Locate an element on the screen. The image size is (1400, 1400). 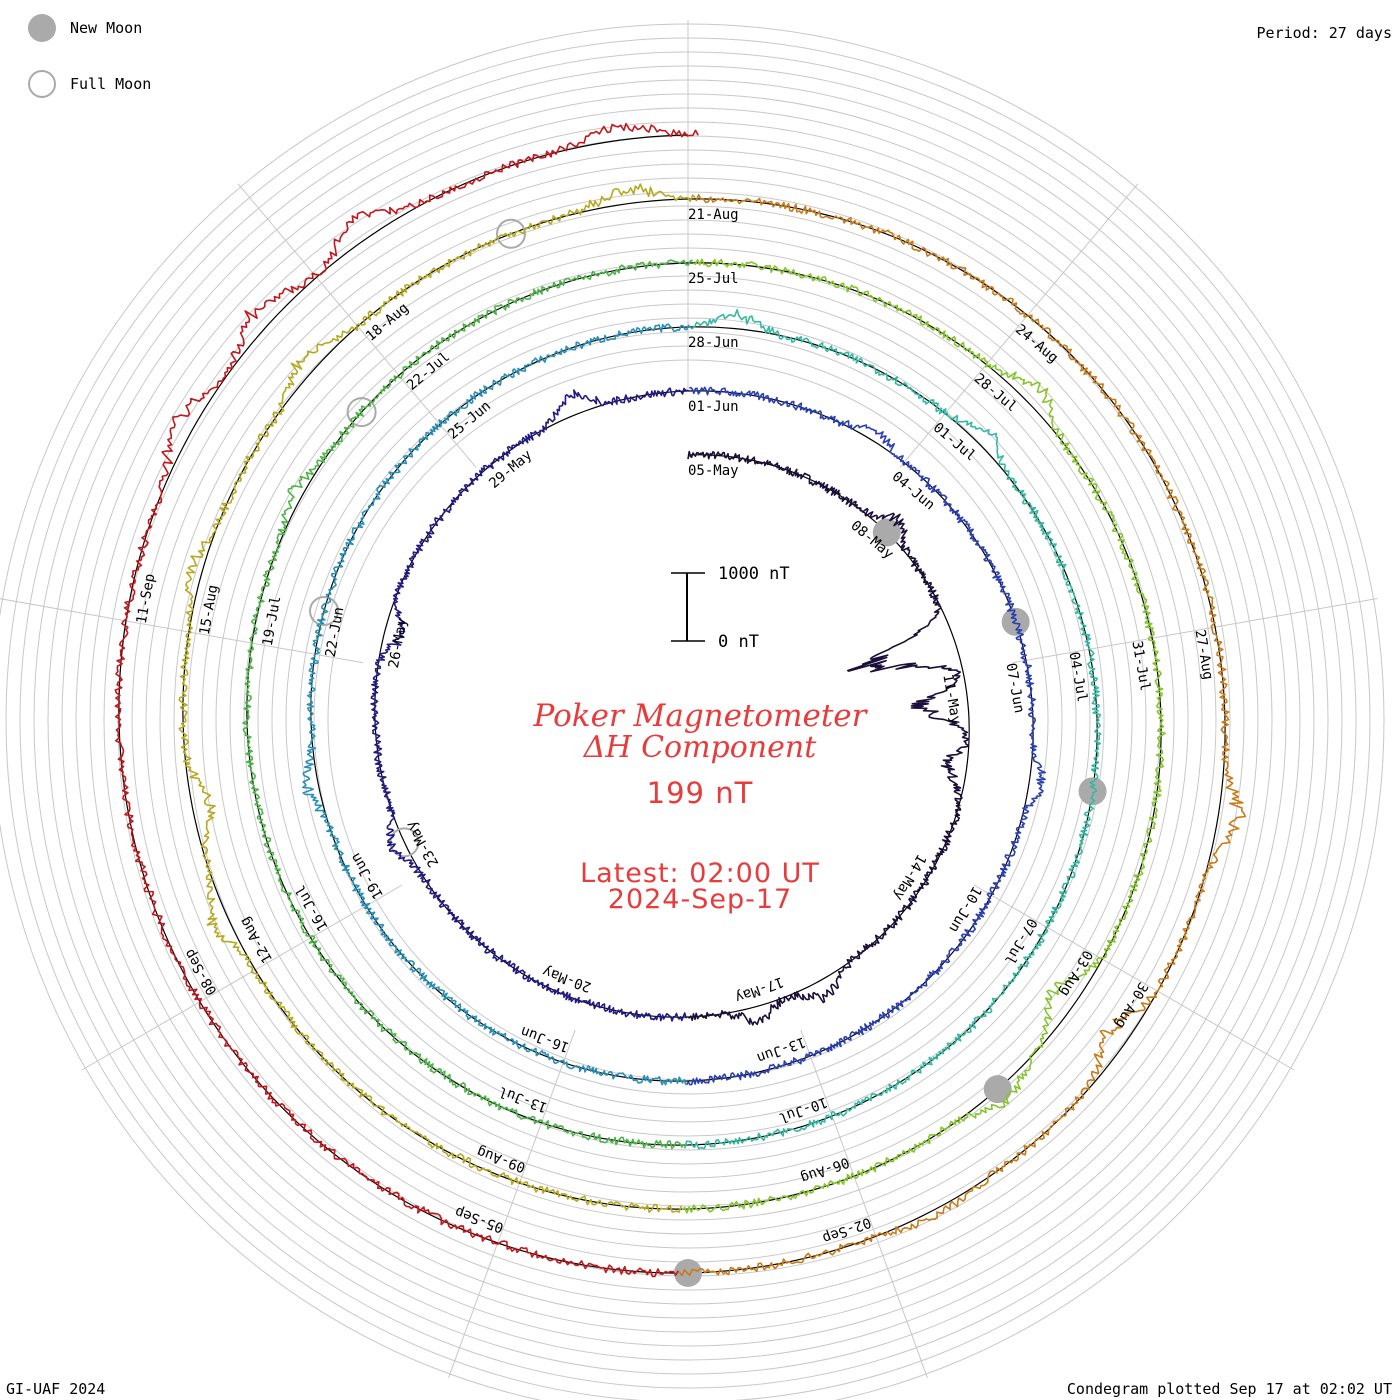
chart-title-line1: Poker Magnetometer is located at coordinates (700, 716).